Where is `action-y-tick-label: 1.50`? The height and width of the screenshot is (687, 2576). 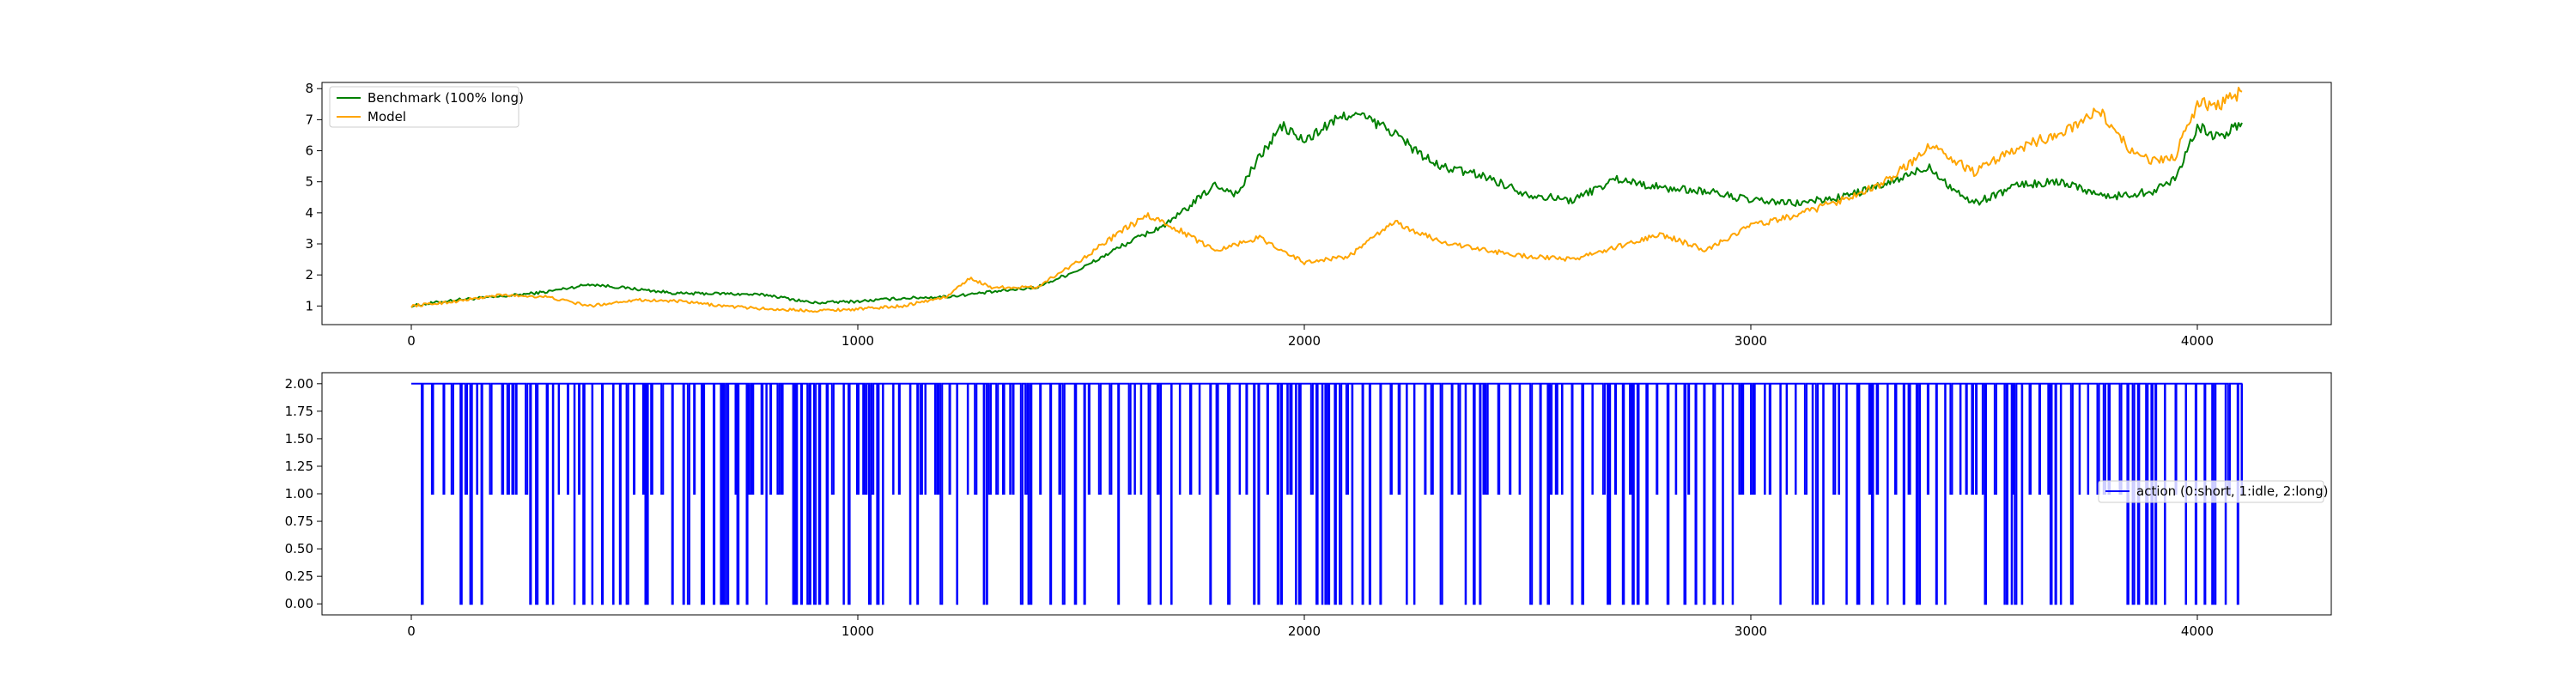
action-y-tick-label: 1.50 is located at coordinates (299, 439).